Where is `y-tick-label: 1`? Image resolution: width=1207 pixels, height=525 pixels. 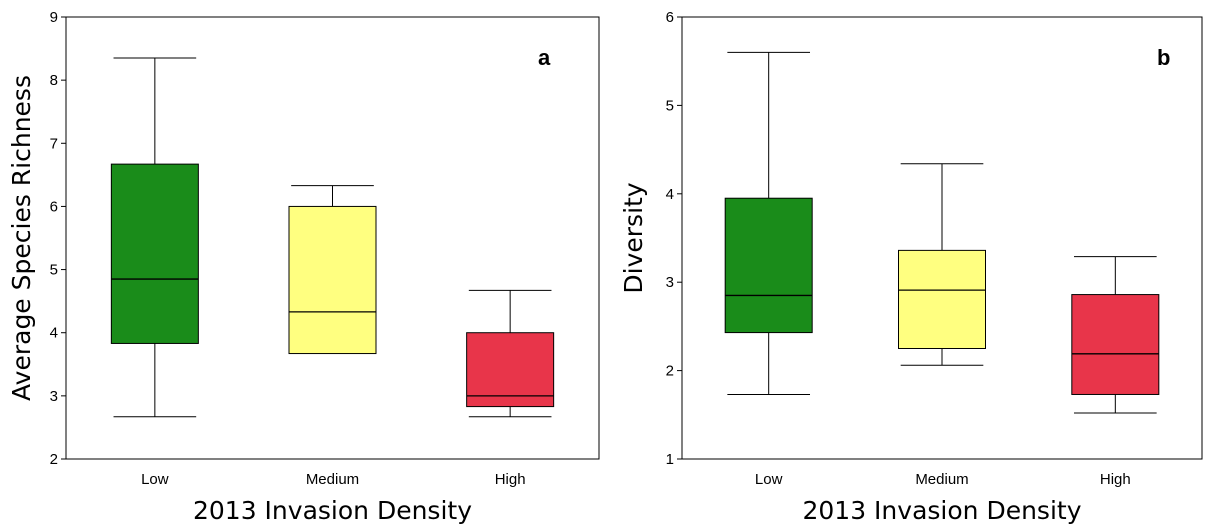
y-tick-label: 1 is located at coordinates (670, 459).